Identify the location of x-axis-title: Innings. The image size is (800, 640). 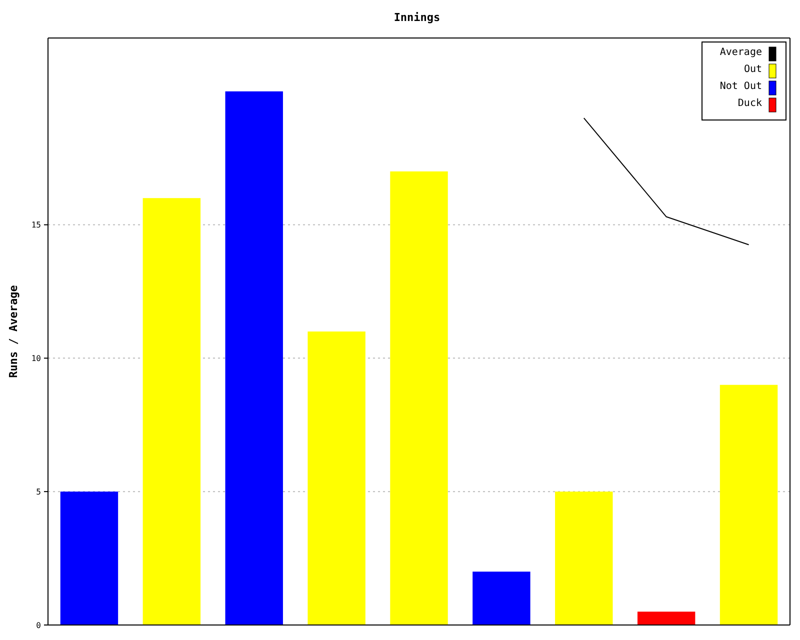
(417, 17).